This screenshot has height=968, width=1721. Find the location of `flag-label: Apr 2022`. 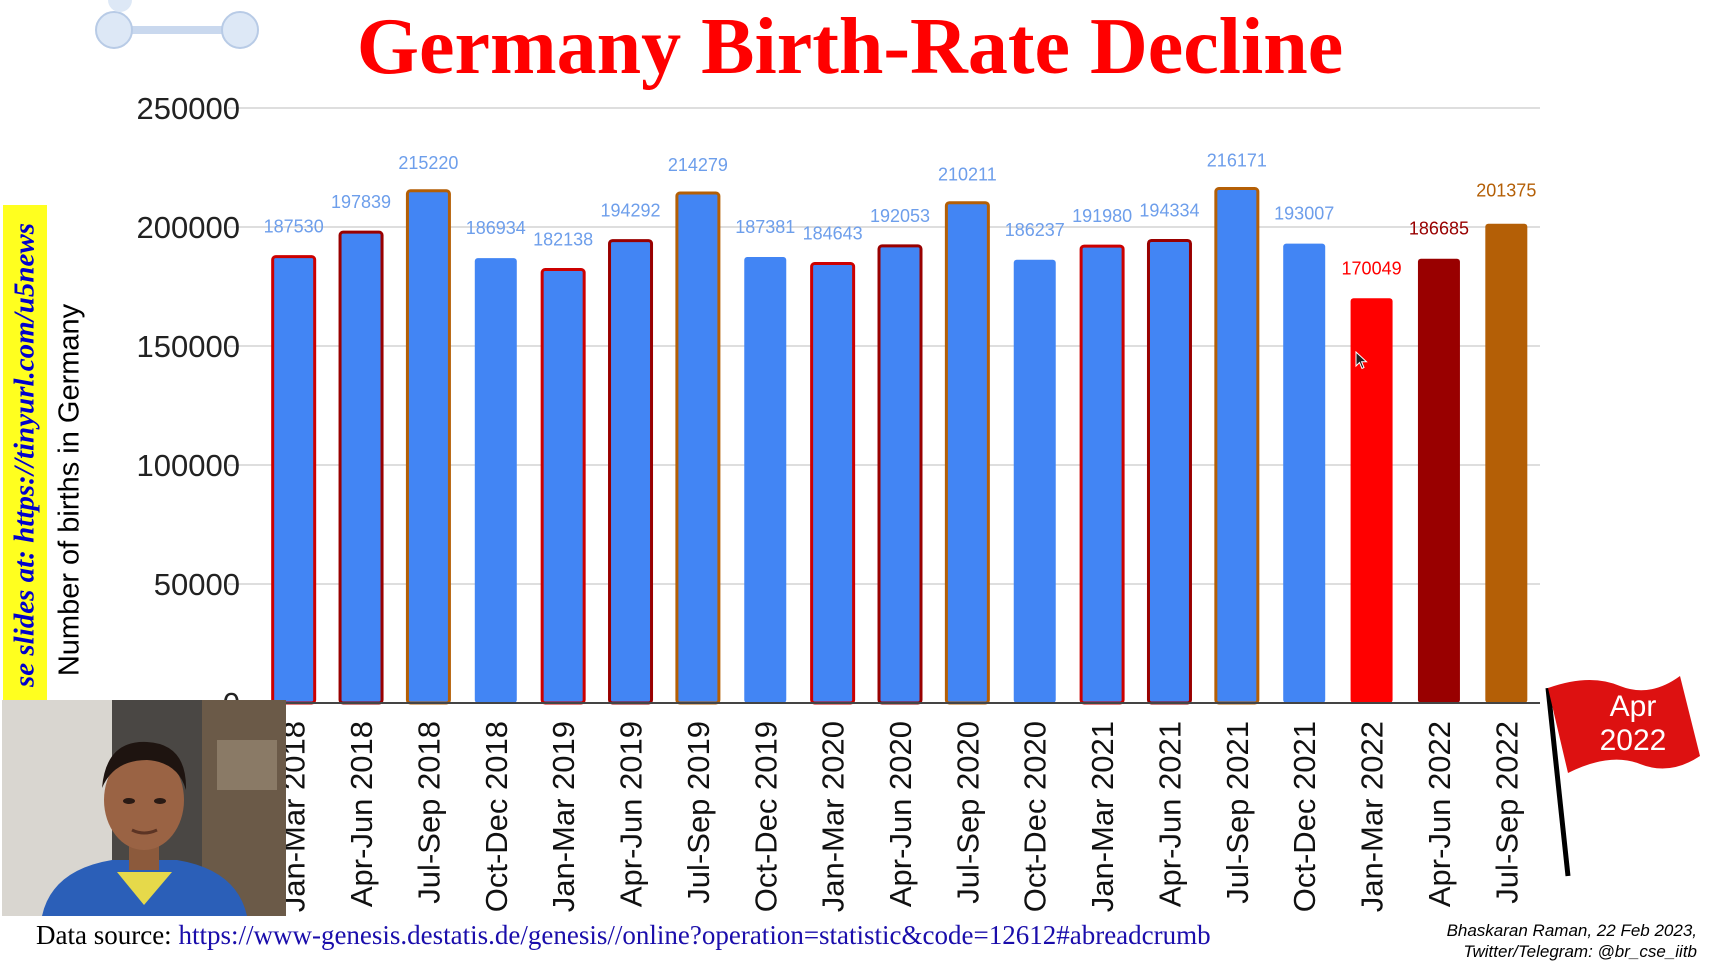

flag-label: Apr 2022 is located at coordinates (1633, 724).